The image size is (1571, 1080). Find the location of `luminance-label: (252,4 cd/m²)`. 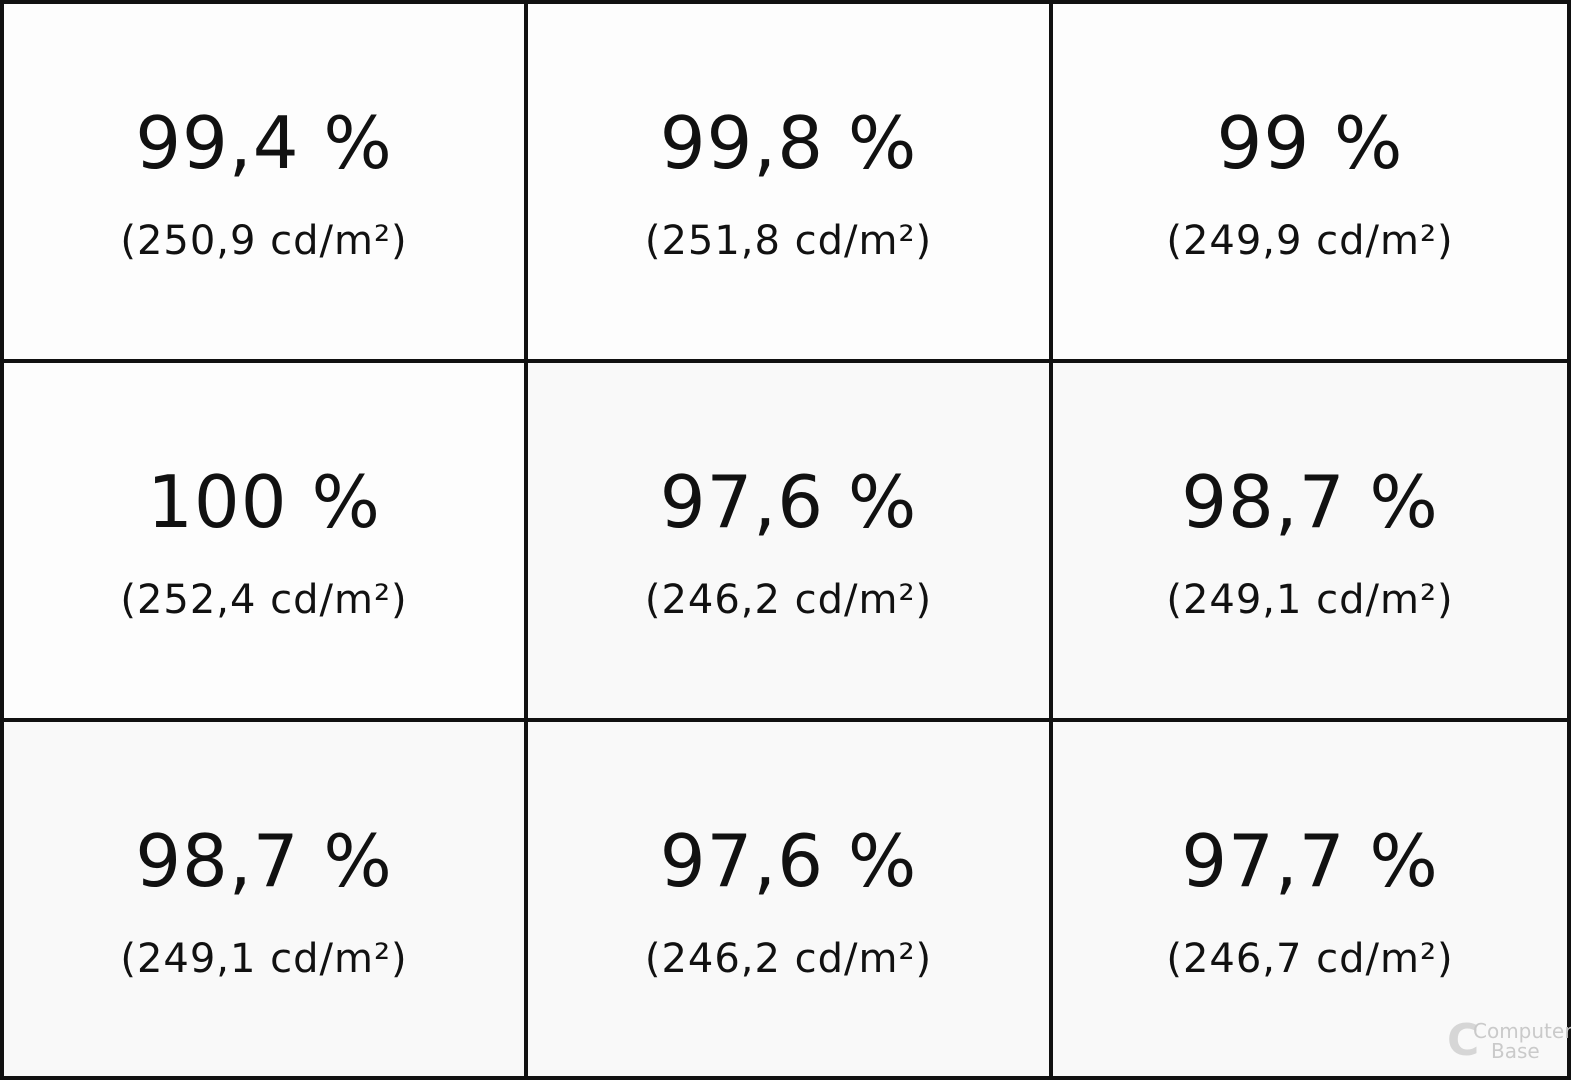

luminance-label: (252,4 cd/m²) is located at coordinates (264, 600).